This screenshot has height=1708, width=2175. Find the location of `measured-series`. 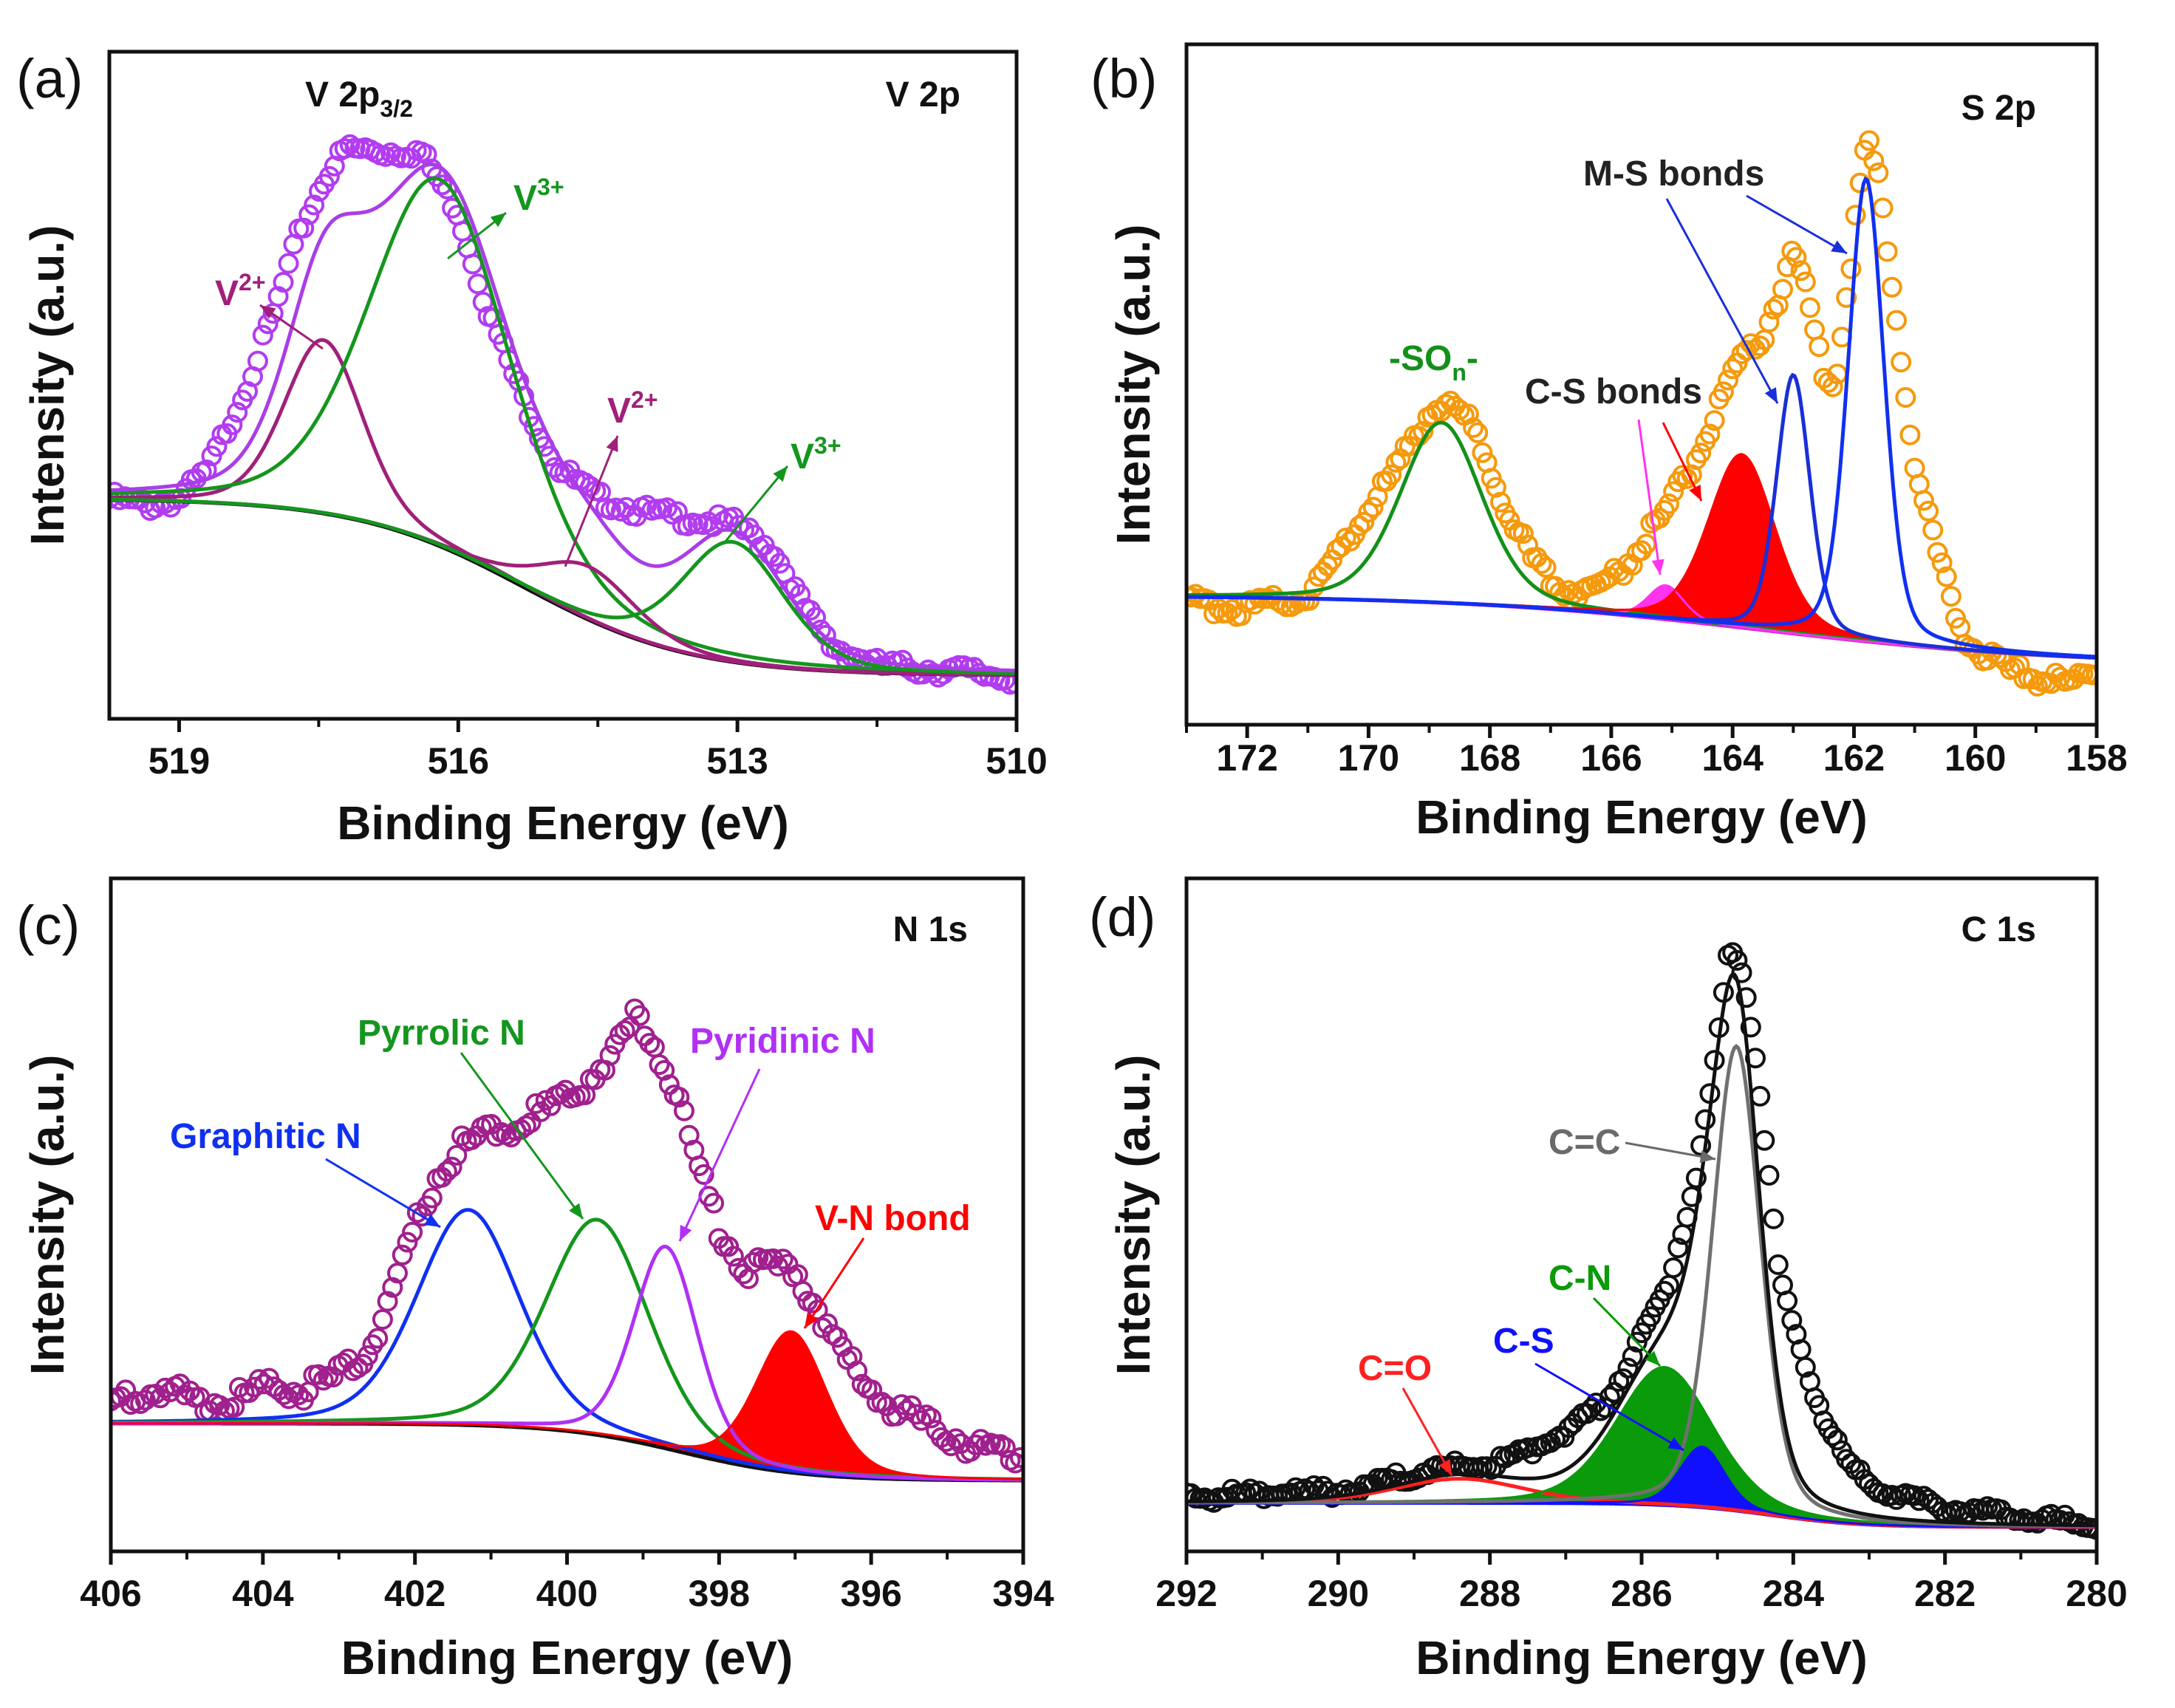

measured-series is located at coordinates (1641, 1241).